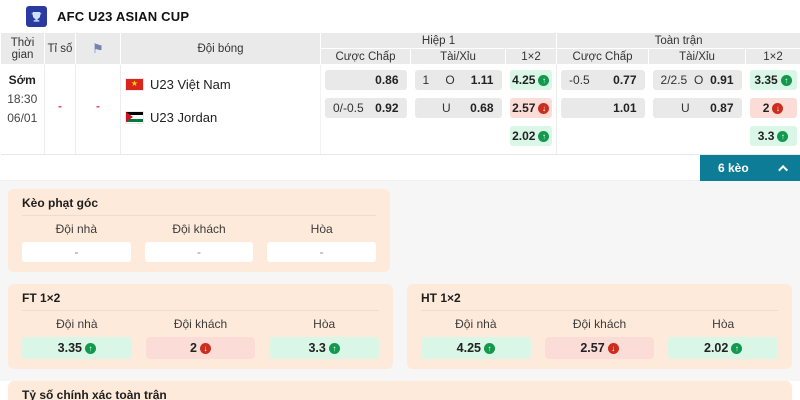 The image size is (800, 400). I want to click on h1-1x2-away-odds: 2.57, so click(531, 108).